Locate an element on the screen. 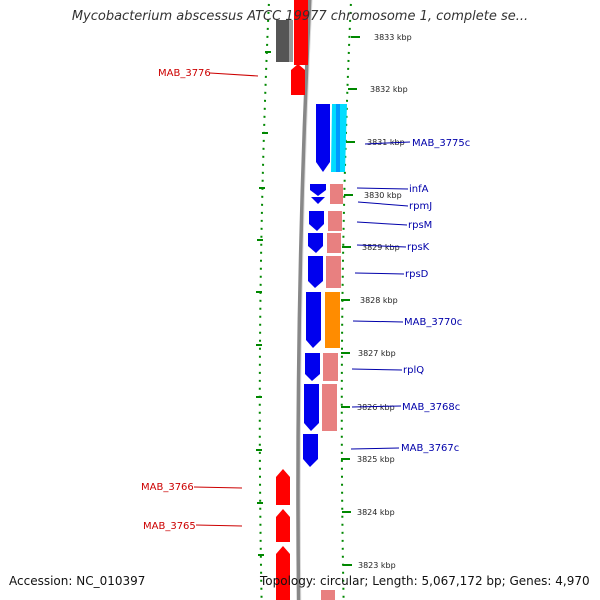 The image size is (600, 600). kbp-label: 3824 kbp is located at coordinates (376, 512).